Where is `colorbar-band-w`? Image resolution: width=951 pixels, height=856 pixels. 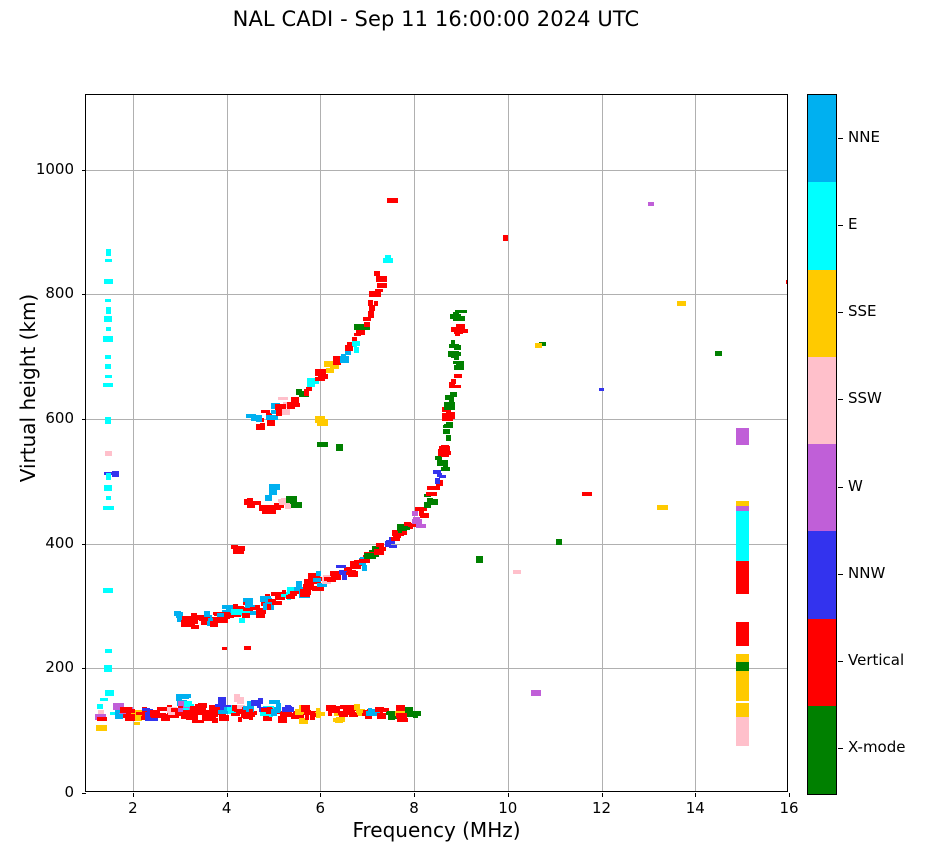 colorbar-band-w is located at coordinates (822, 488).